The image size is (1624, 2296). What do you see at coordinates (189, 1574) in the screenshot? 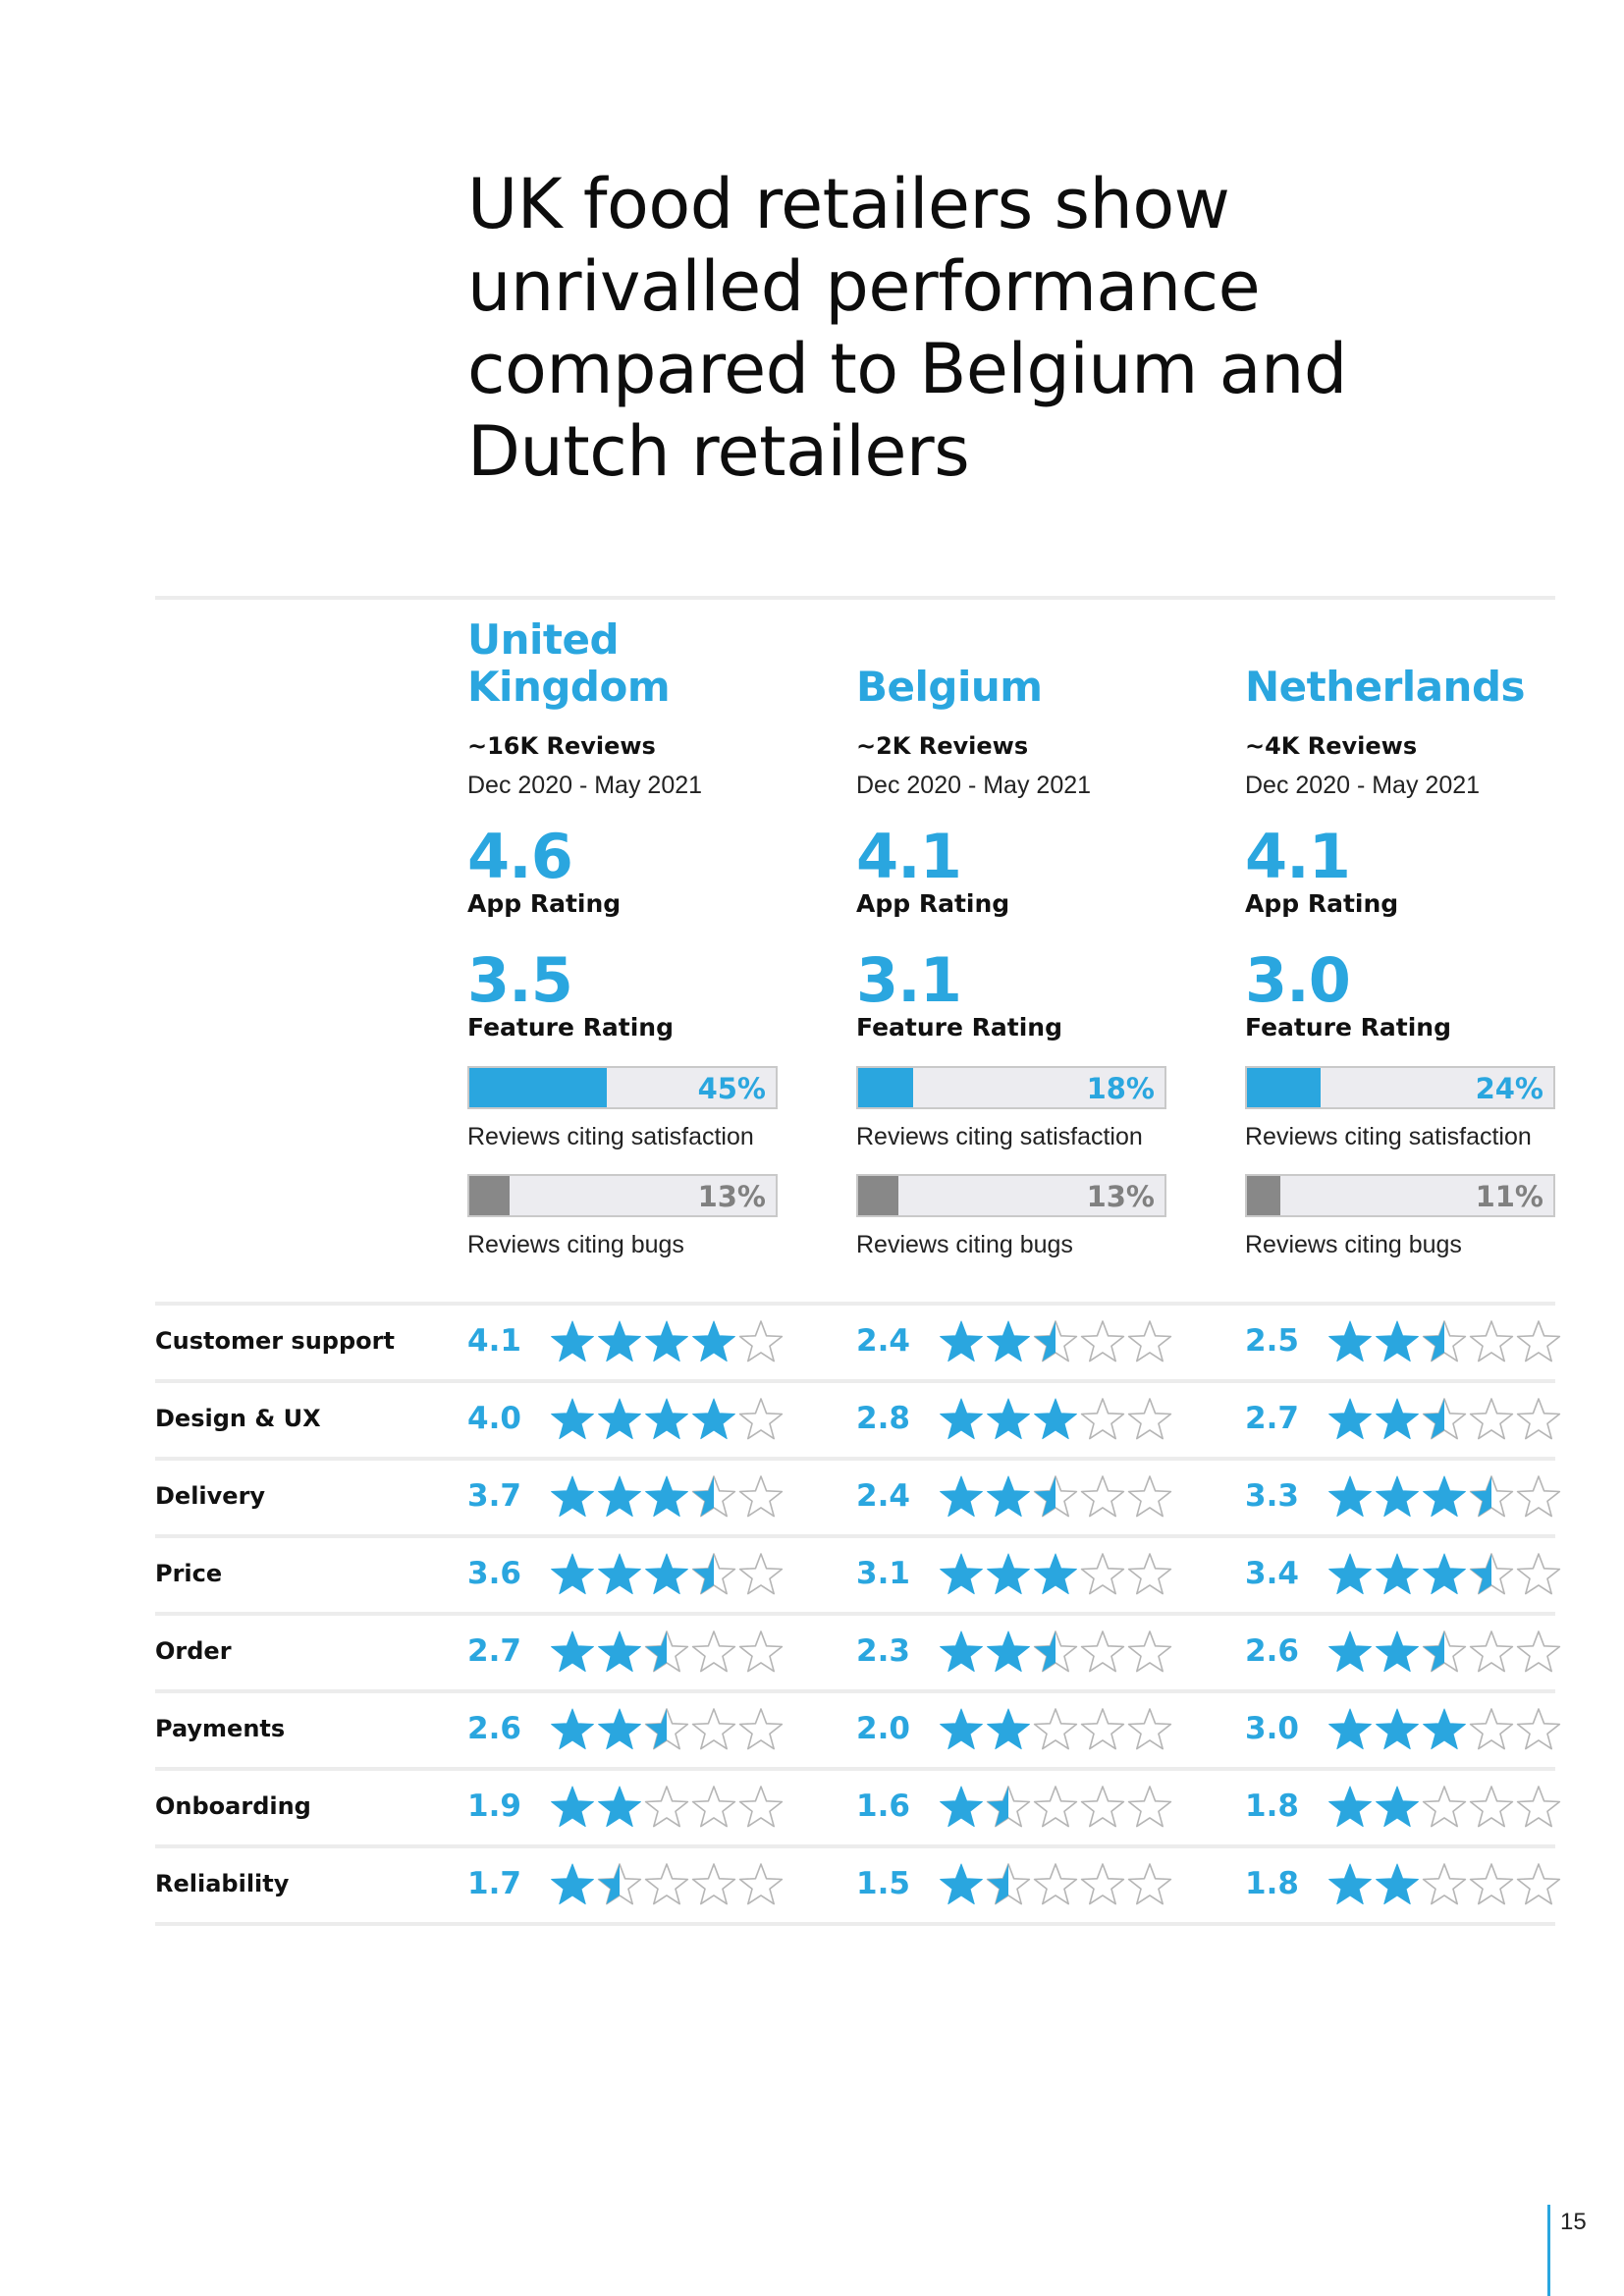
I see `feature-label: Price` at bounding box center [189, 1574].